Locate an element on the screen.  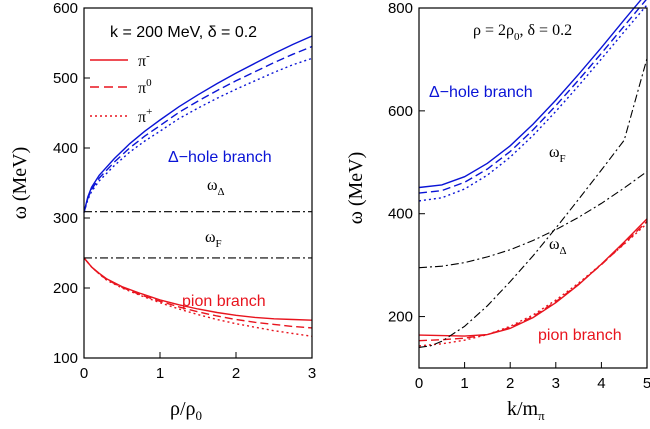
y-tick-label: 500 is located at coordinates (65, 78).